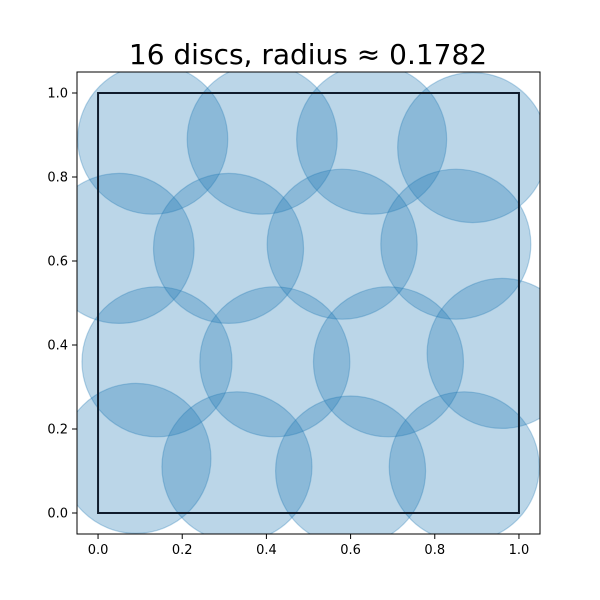  What do you see at coordinates (182, 550) in the screenshot?
I see `x-tick-label: 0.2` at bounding box center [182, 550].